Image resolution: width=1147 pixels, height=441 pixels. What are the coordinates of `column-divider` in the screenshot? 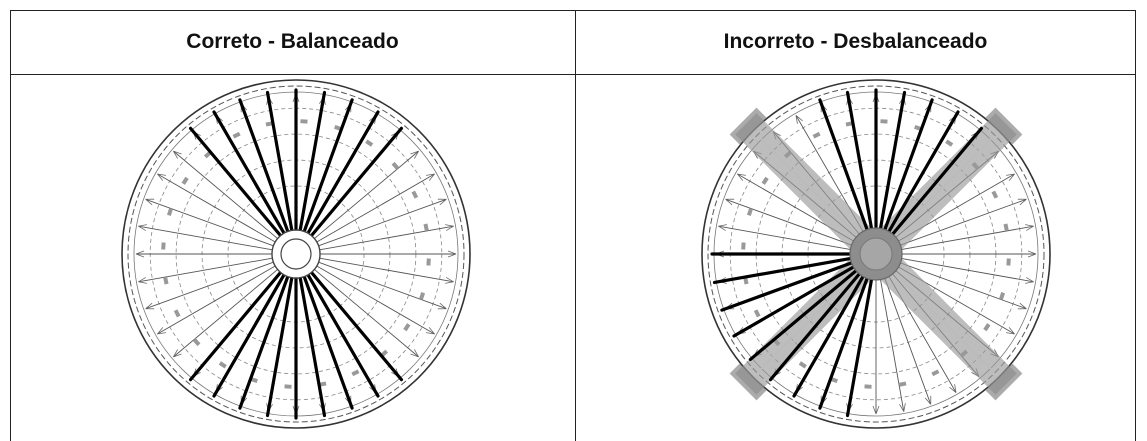 It's located at (575, 225).